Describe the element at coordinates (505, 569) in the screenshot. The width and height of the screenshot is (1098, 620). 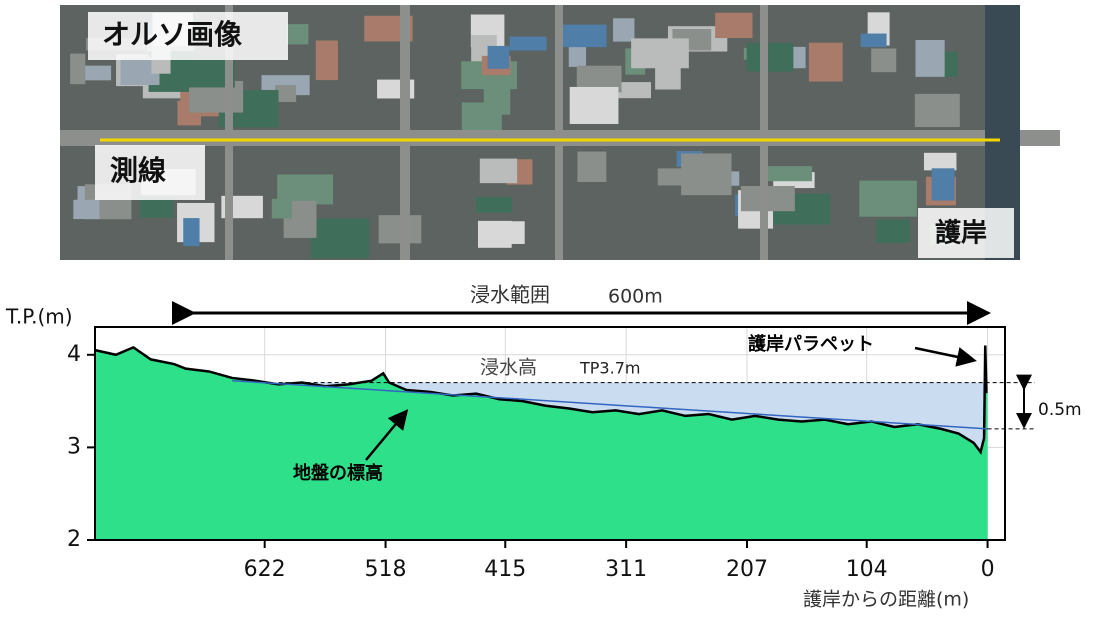
I see `x-tick-label: 415` at that location.